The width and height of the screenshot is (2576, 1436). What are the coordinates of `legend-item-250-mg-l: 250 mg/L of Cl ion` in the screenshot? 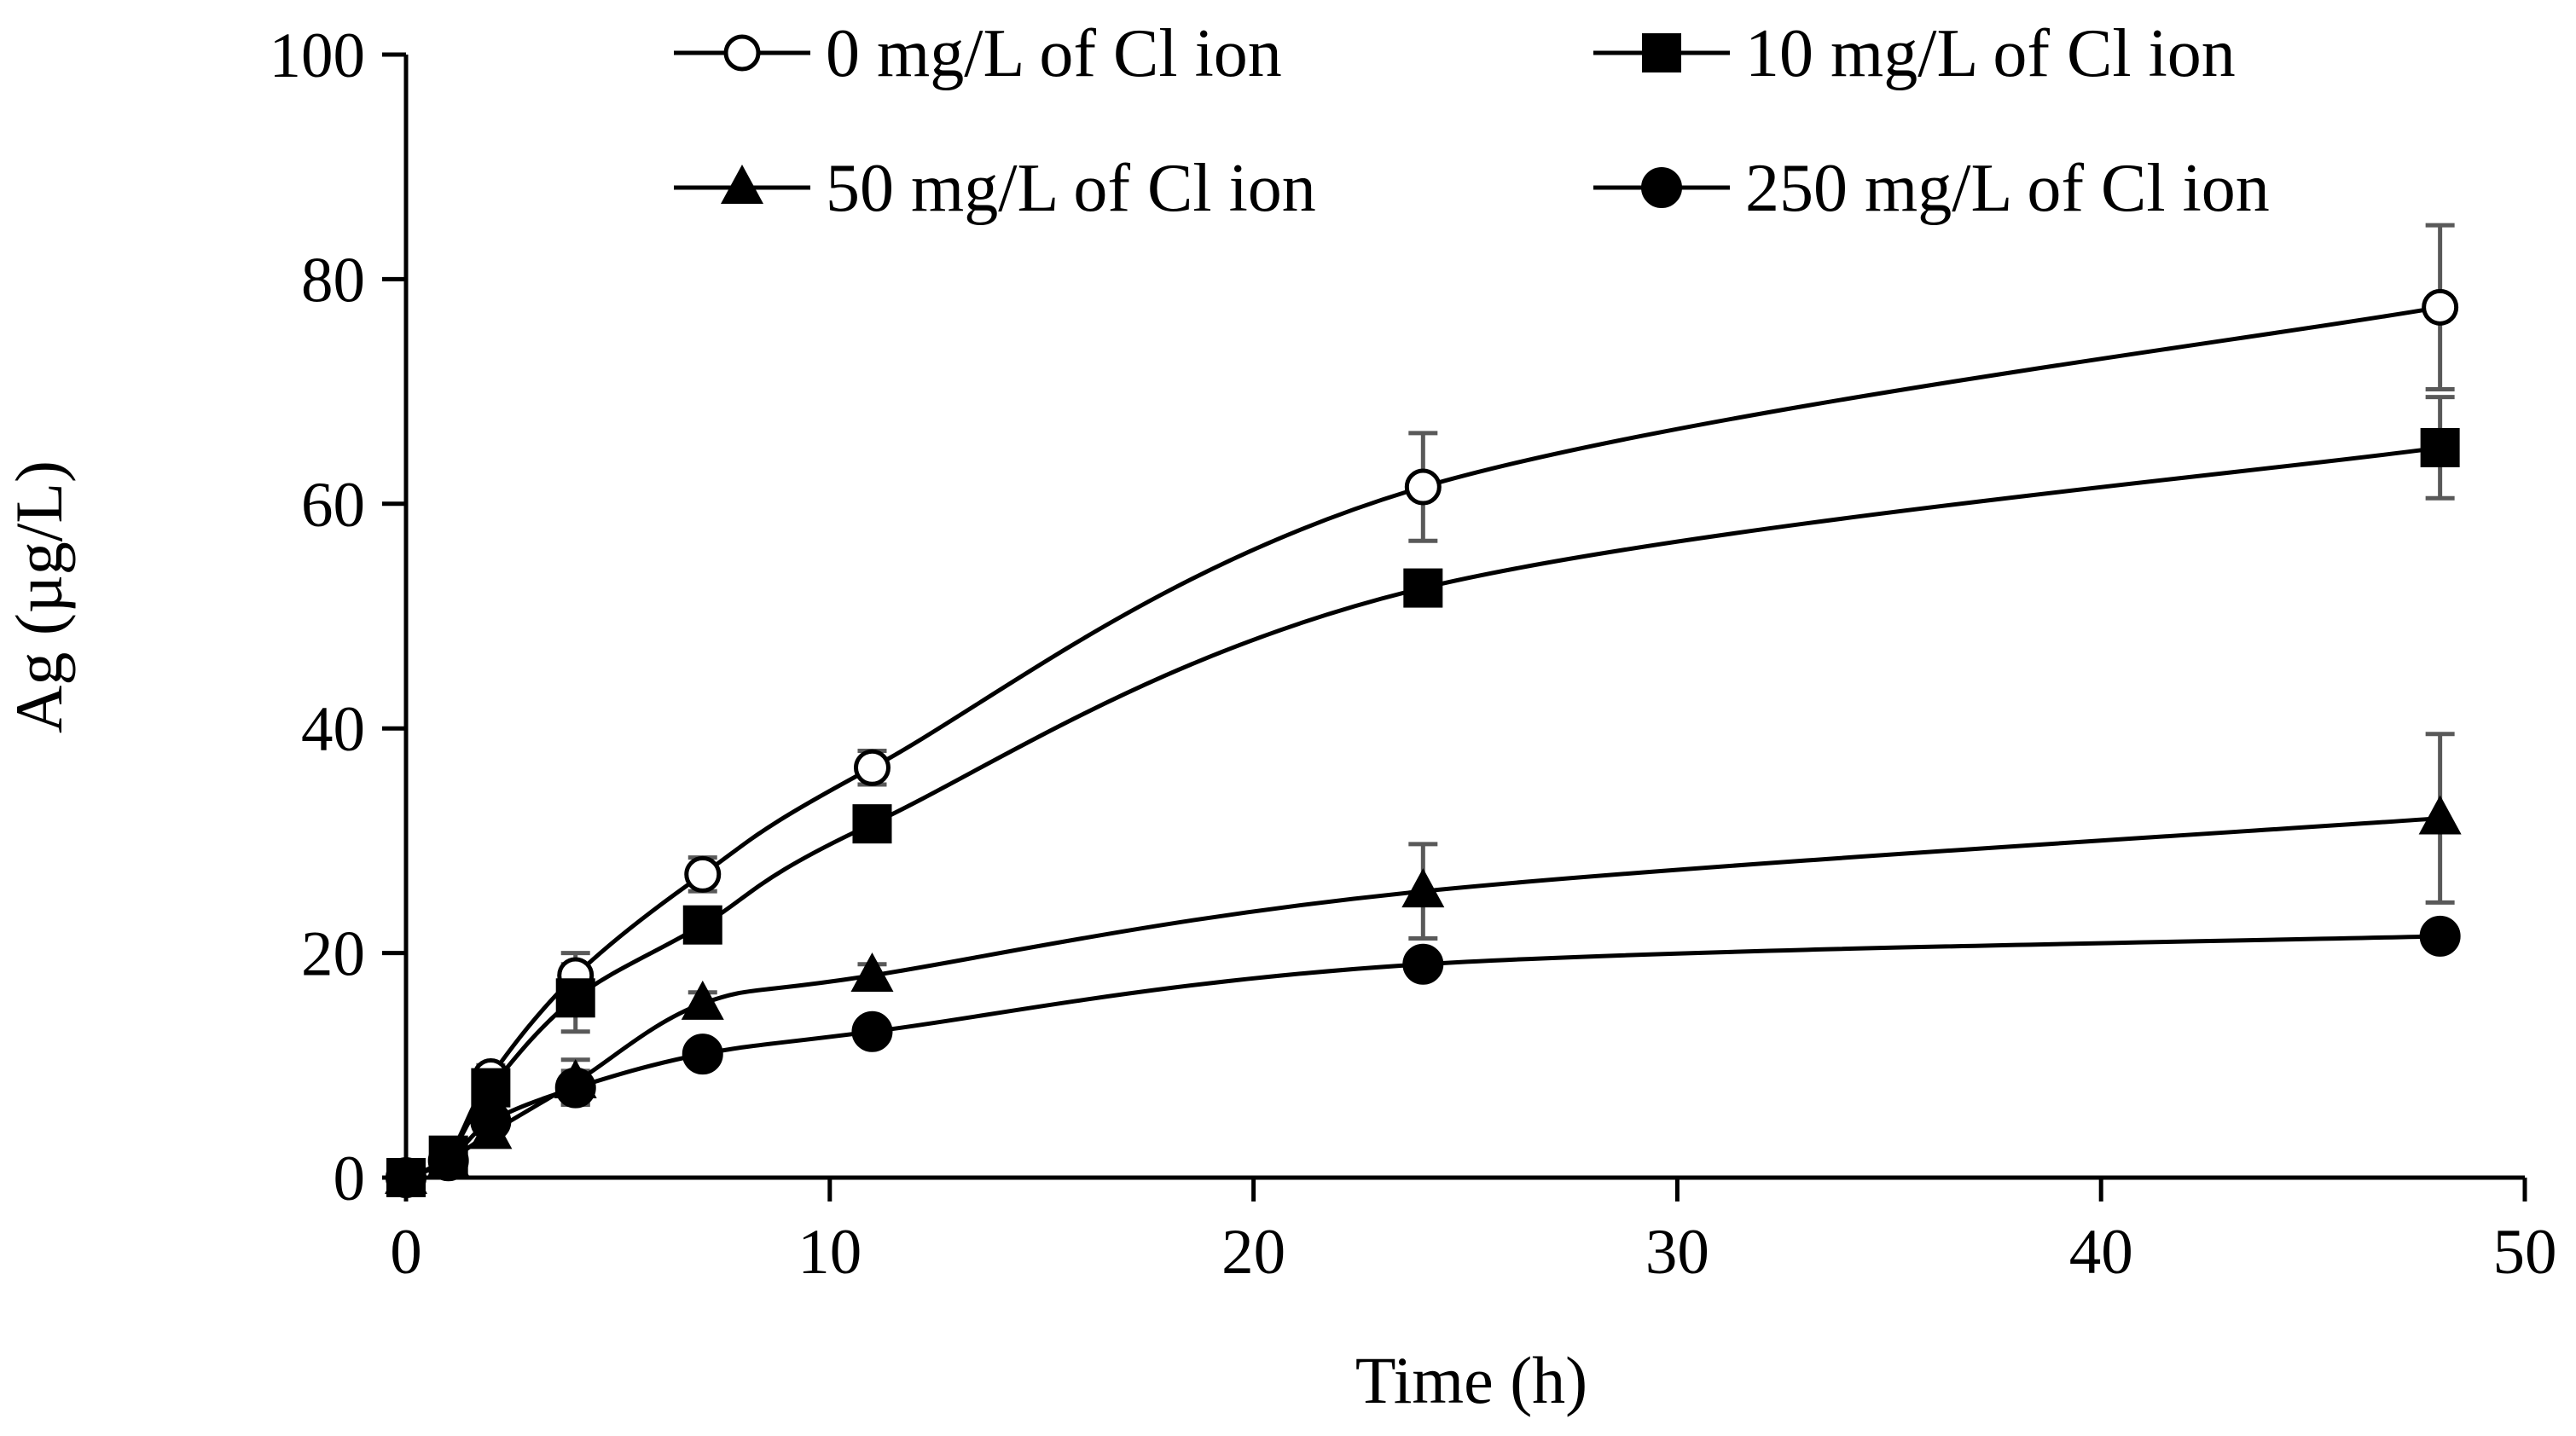 It's located at (1931, 188).